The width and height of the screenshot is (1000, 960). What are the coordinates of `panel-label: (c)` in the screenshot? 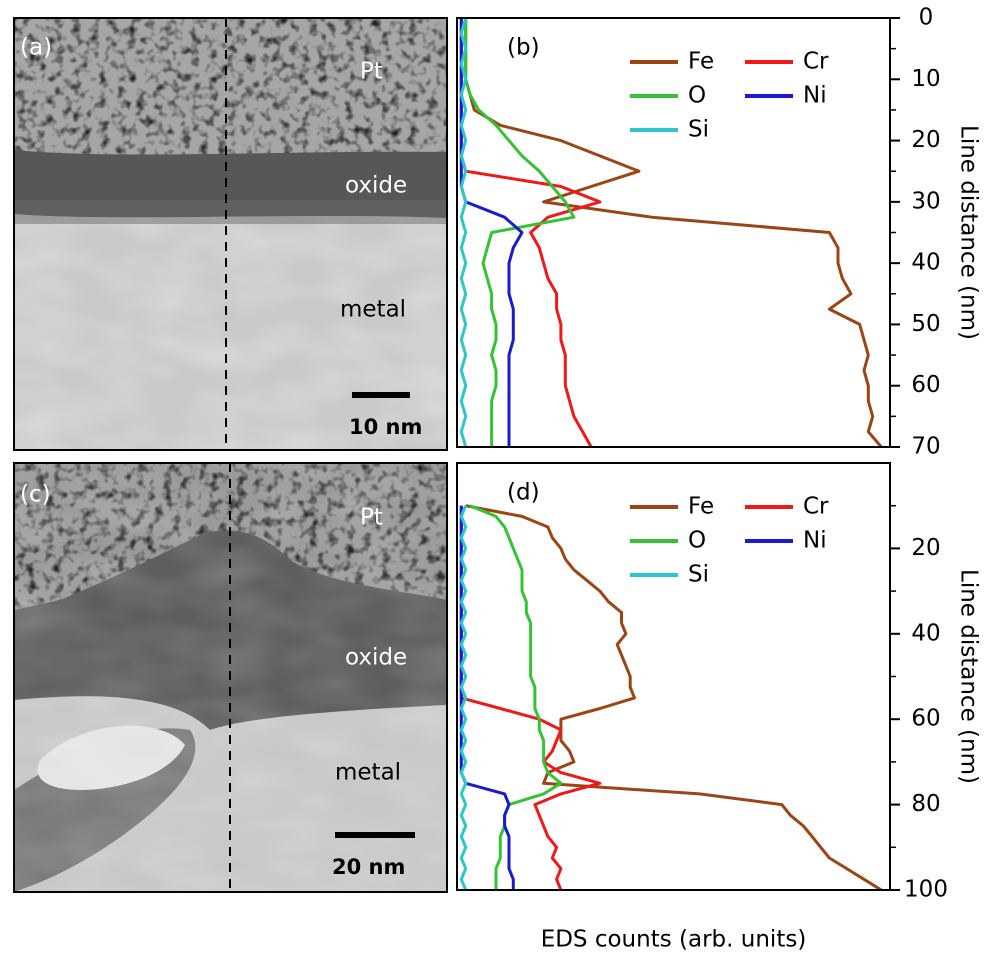 It's located at (35, 495).